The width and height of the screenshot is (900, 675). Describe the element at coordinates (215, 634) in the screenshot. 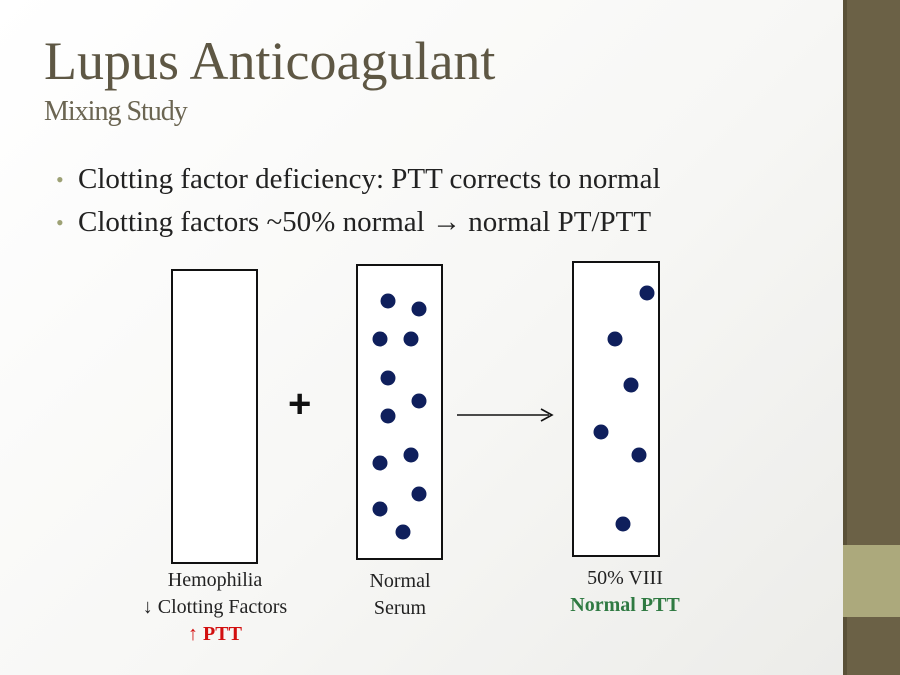

I see `caption-ptt-elevated: ↑ PTT` at that location.